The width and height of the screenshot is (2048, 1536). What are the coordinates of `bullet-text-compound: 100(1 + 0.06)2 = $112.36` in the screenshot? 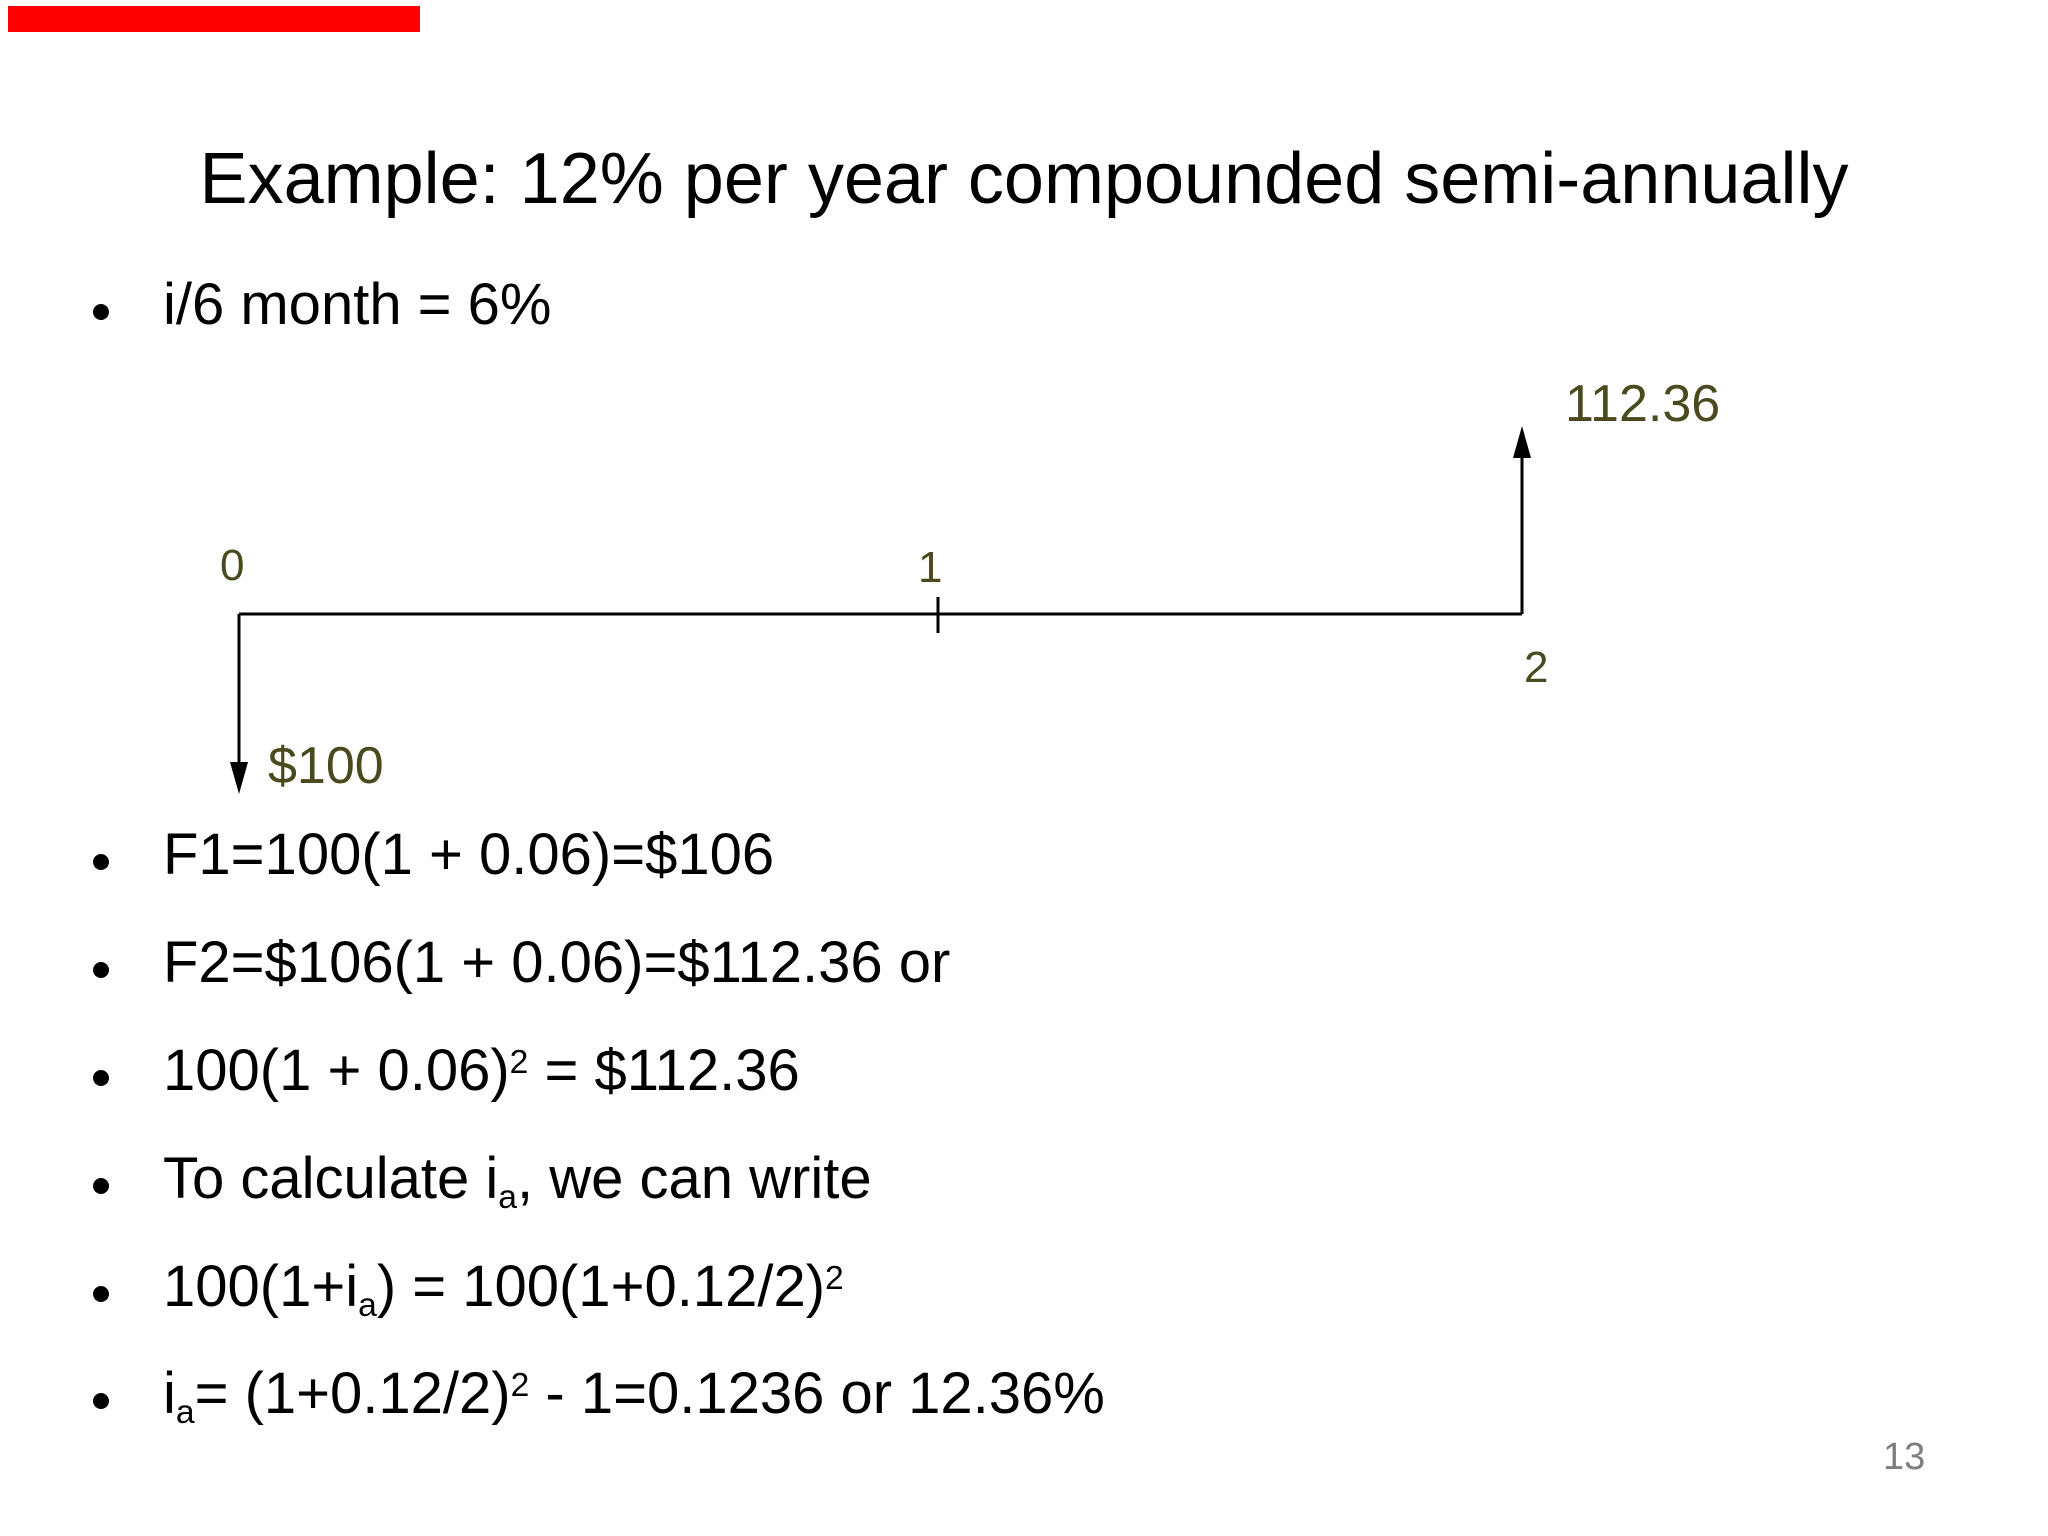 It's located at (481, 1070).